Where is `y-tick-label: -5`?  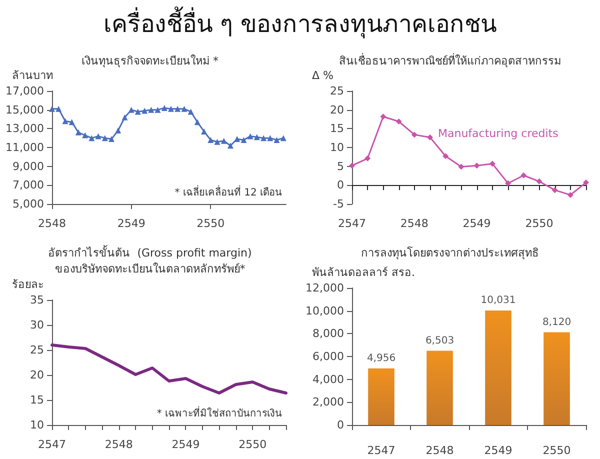 y-tick-label: -5 is located at coordinates (338, 204).